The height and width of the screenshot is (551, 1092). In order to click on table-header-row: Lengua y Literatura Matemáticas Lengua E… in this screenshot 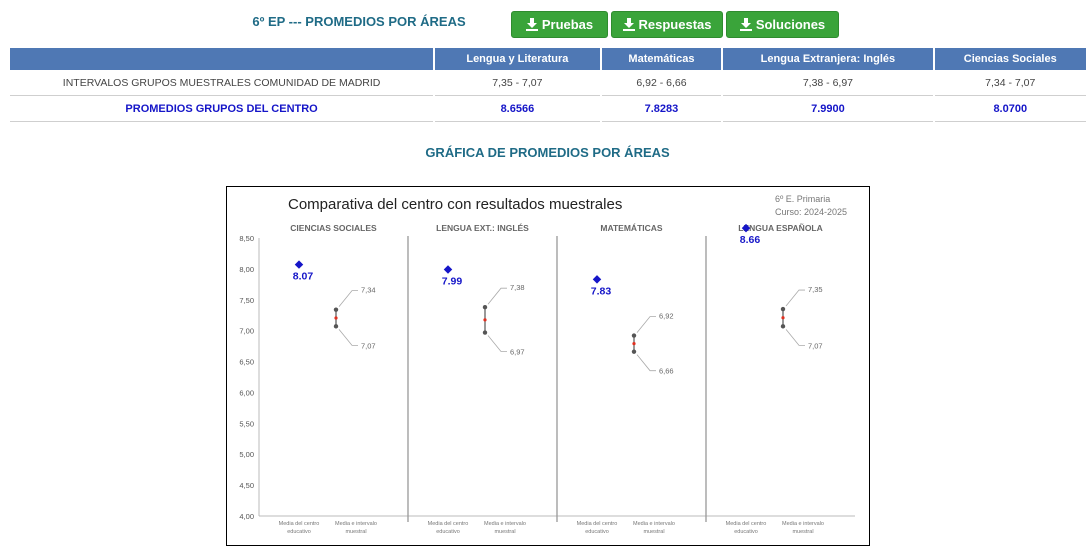, I will do `click(548, 59)`.